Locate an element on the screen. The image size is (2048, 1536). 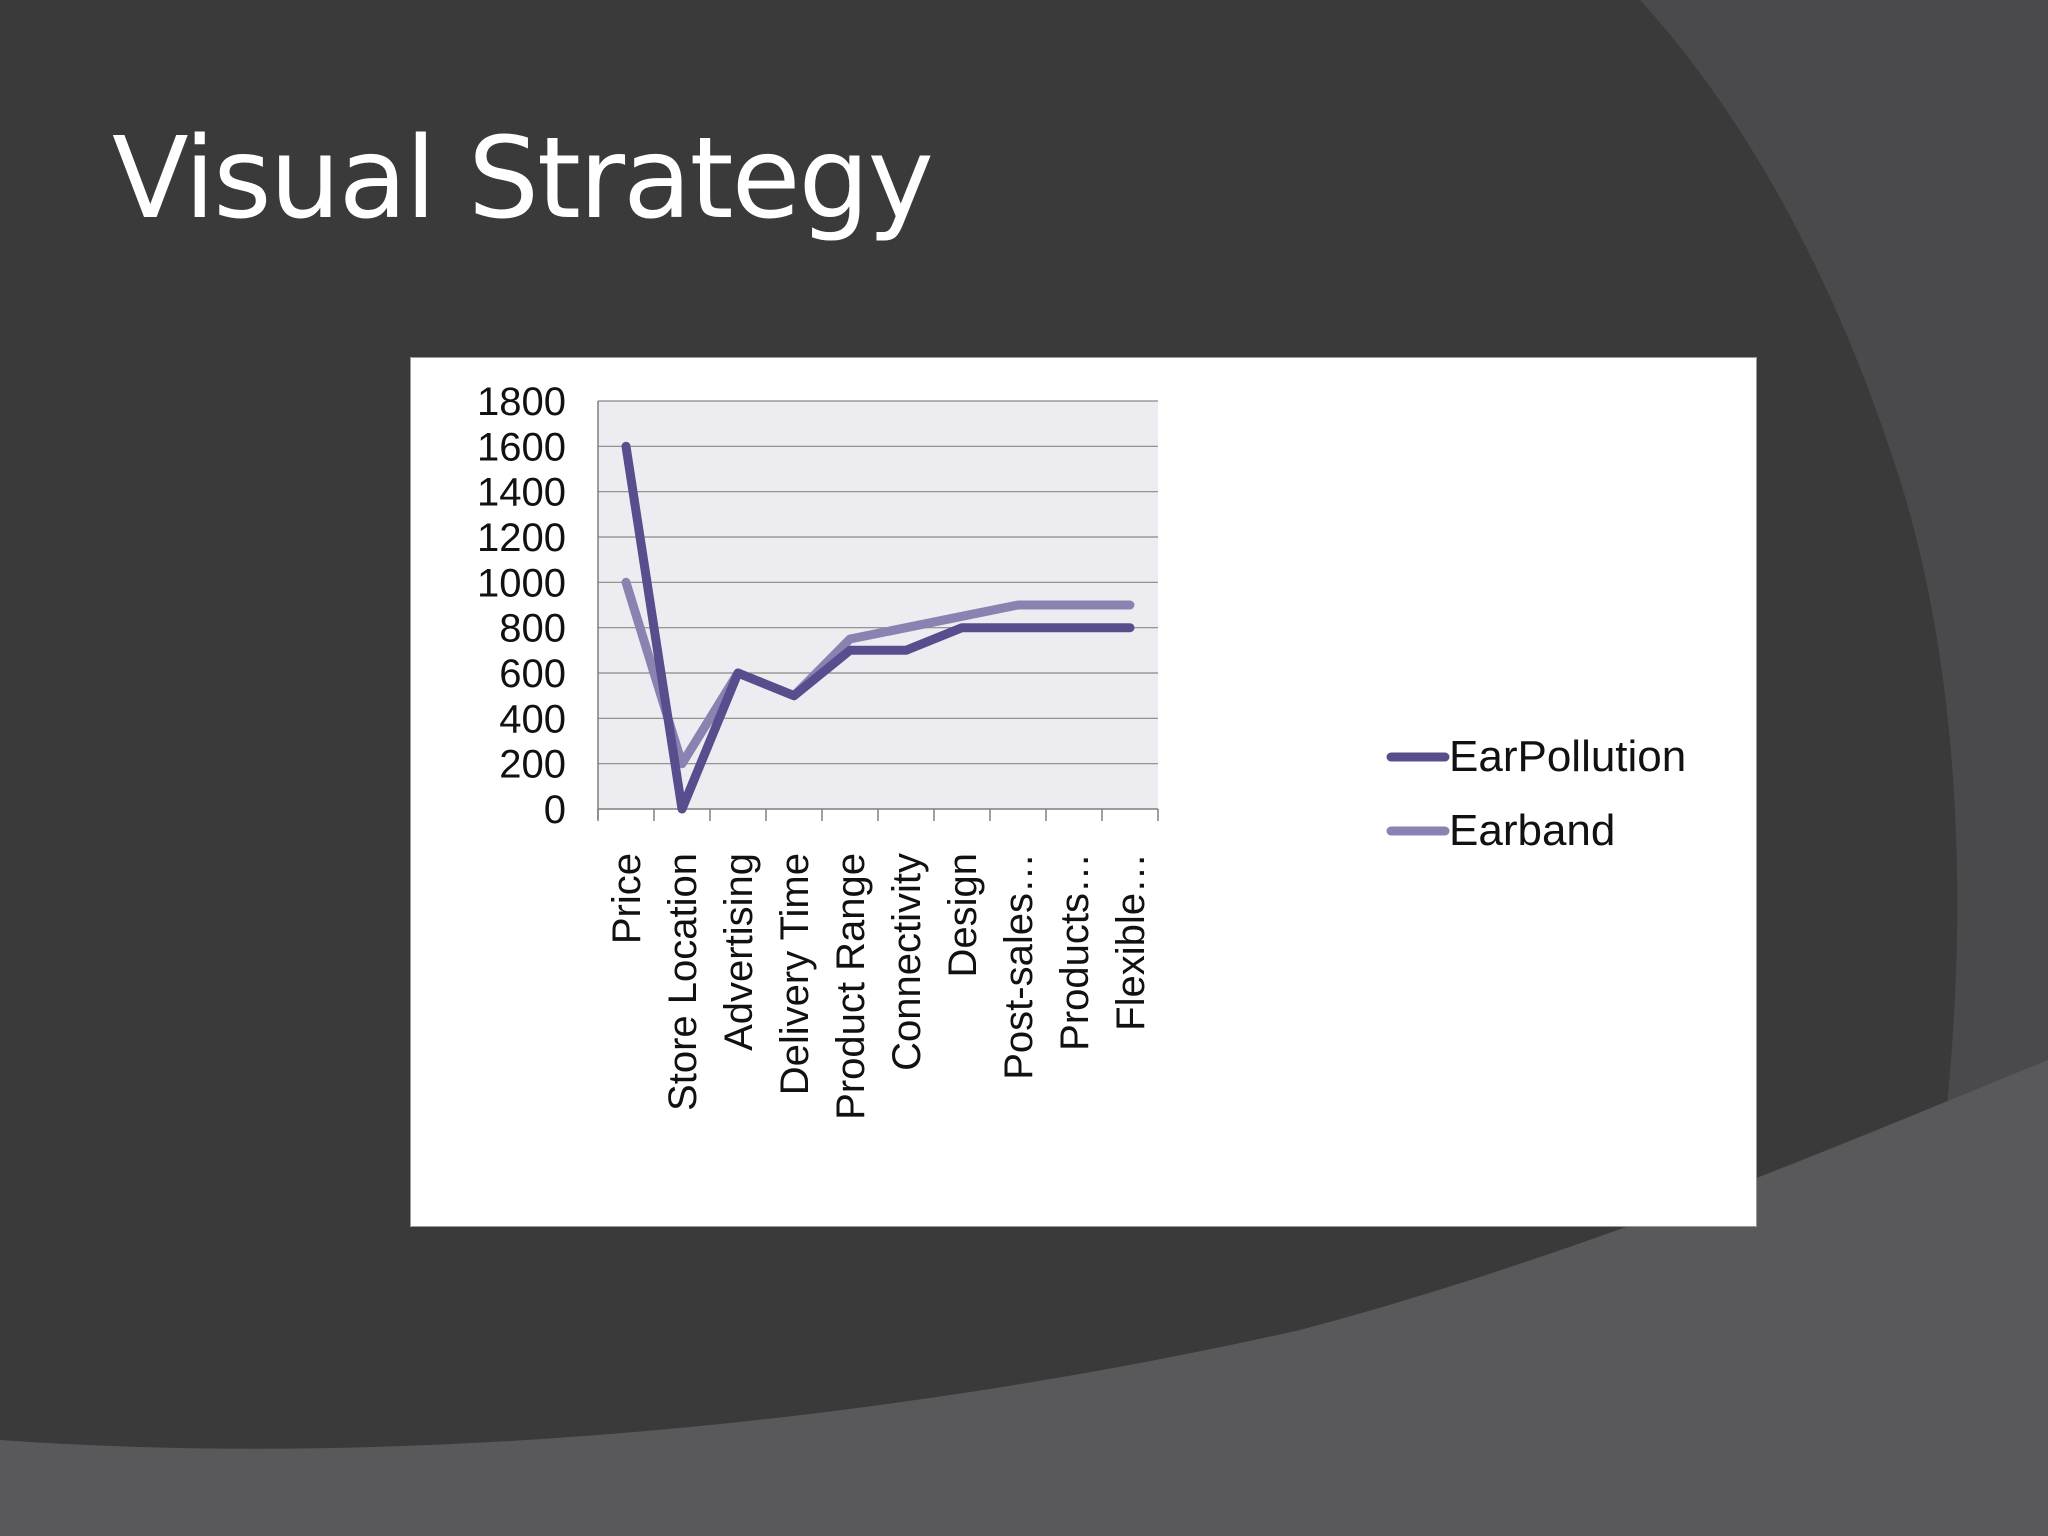
axes is located at coordinates (878, 611).